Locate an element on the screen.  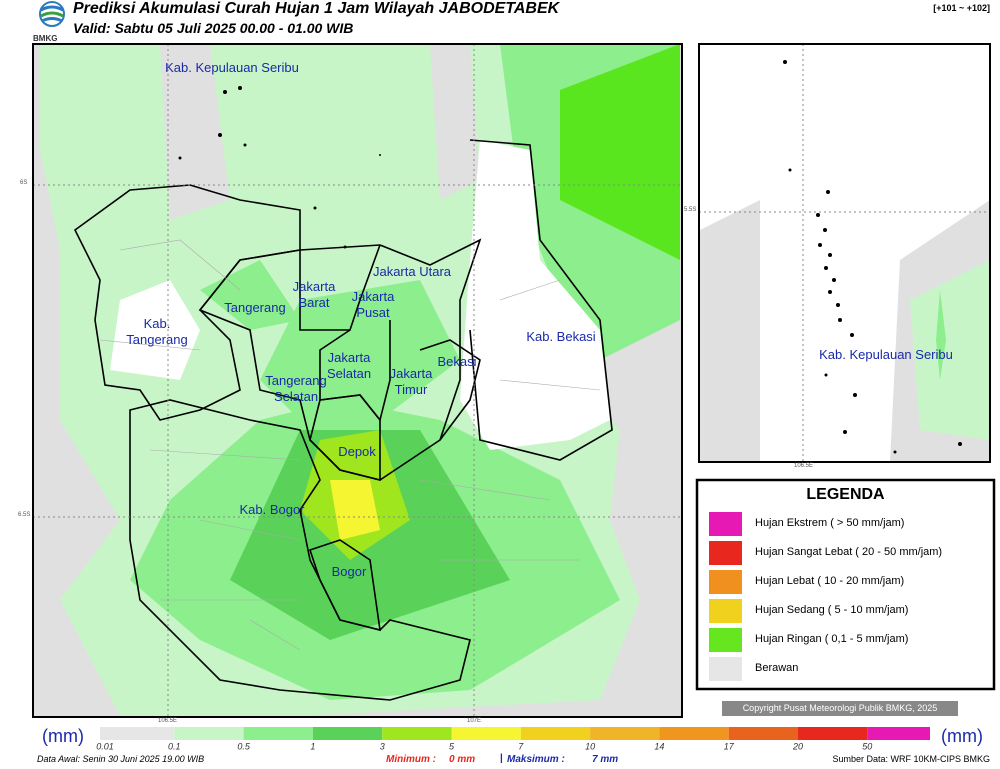
map-label: Bogor is located at coordinates (349, 571).